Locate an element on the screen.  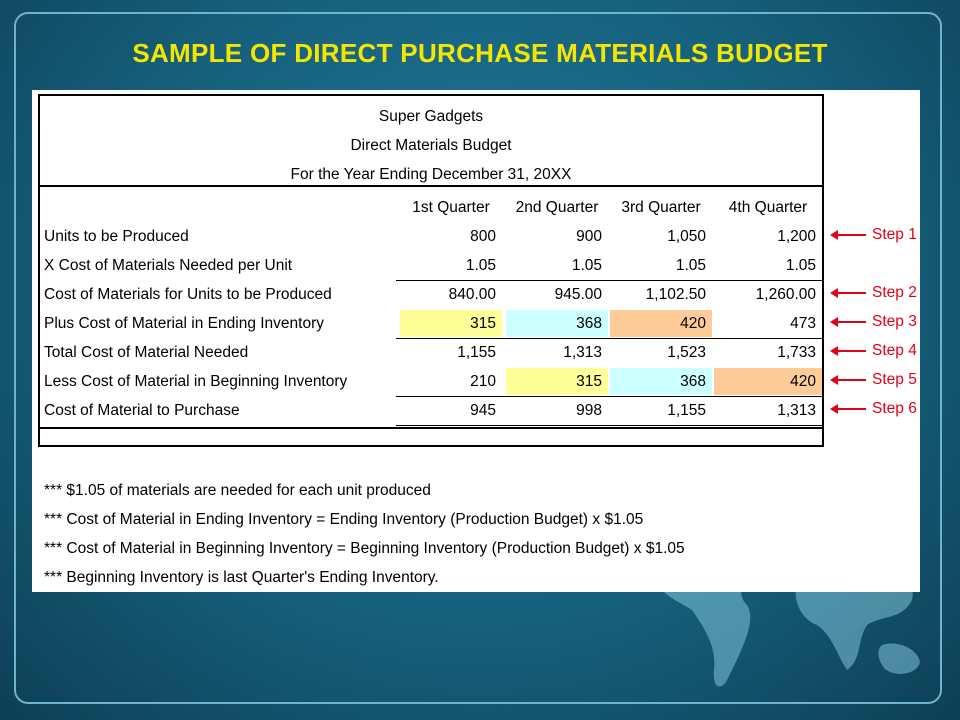
step-label: Step 5 is located at coordinates (894, 379).